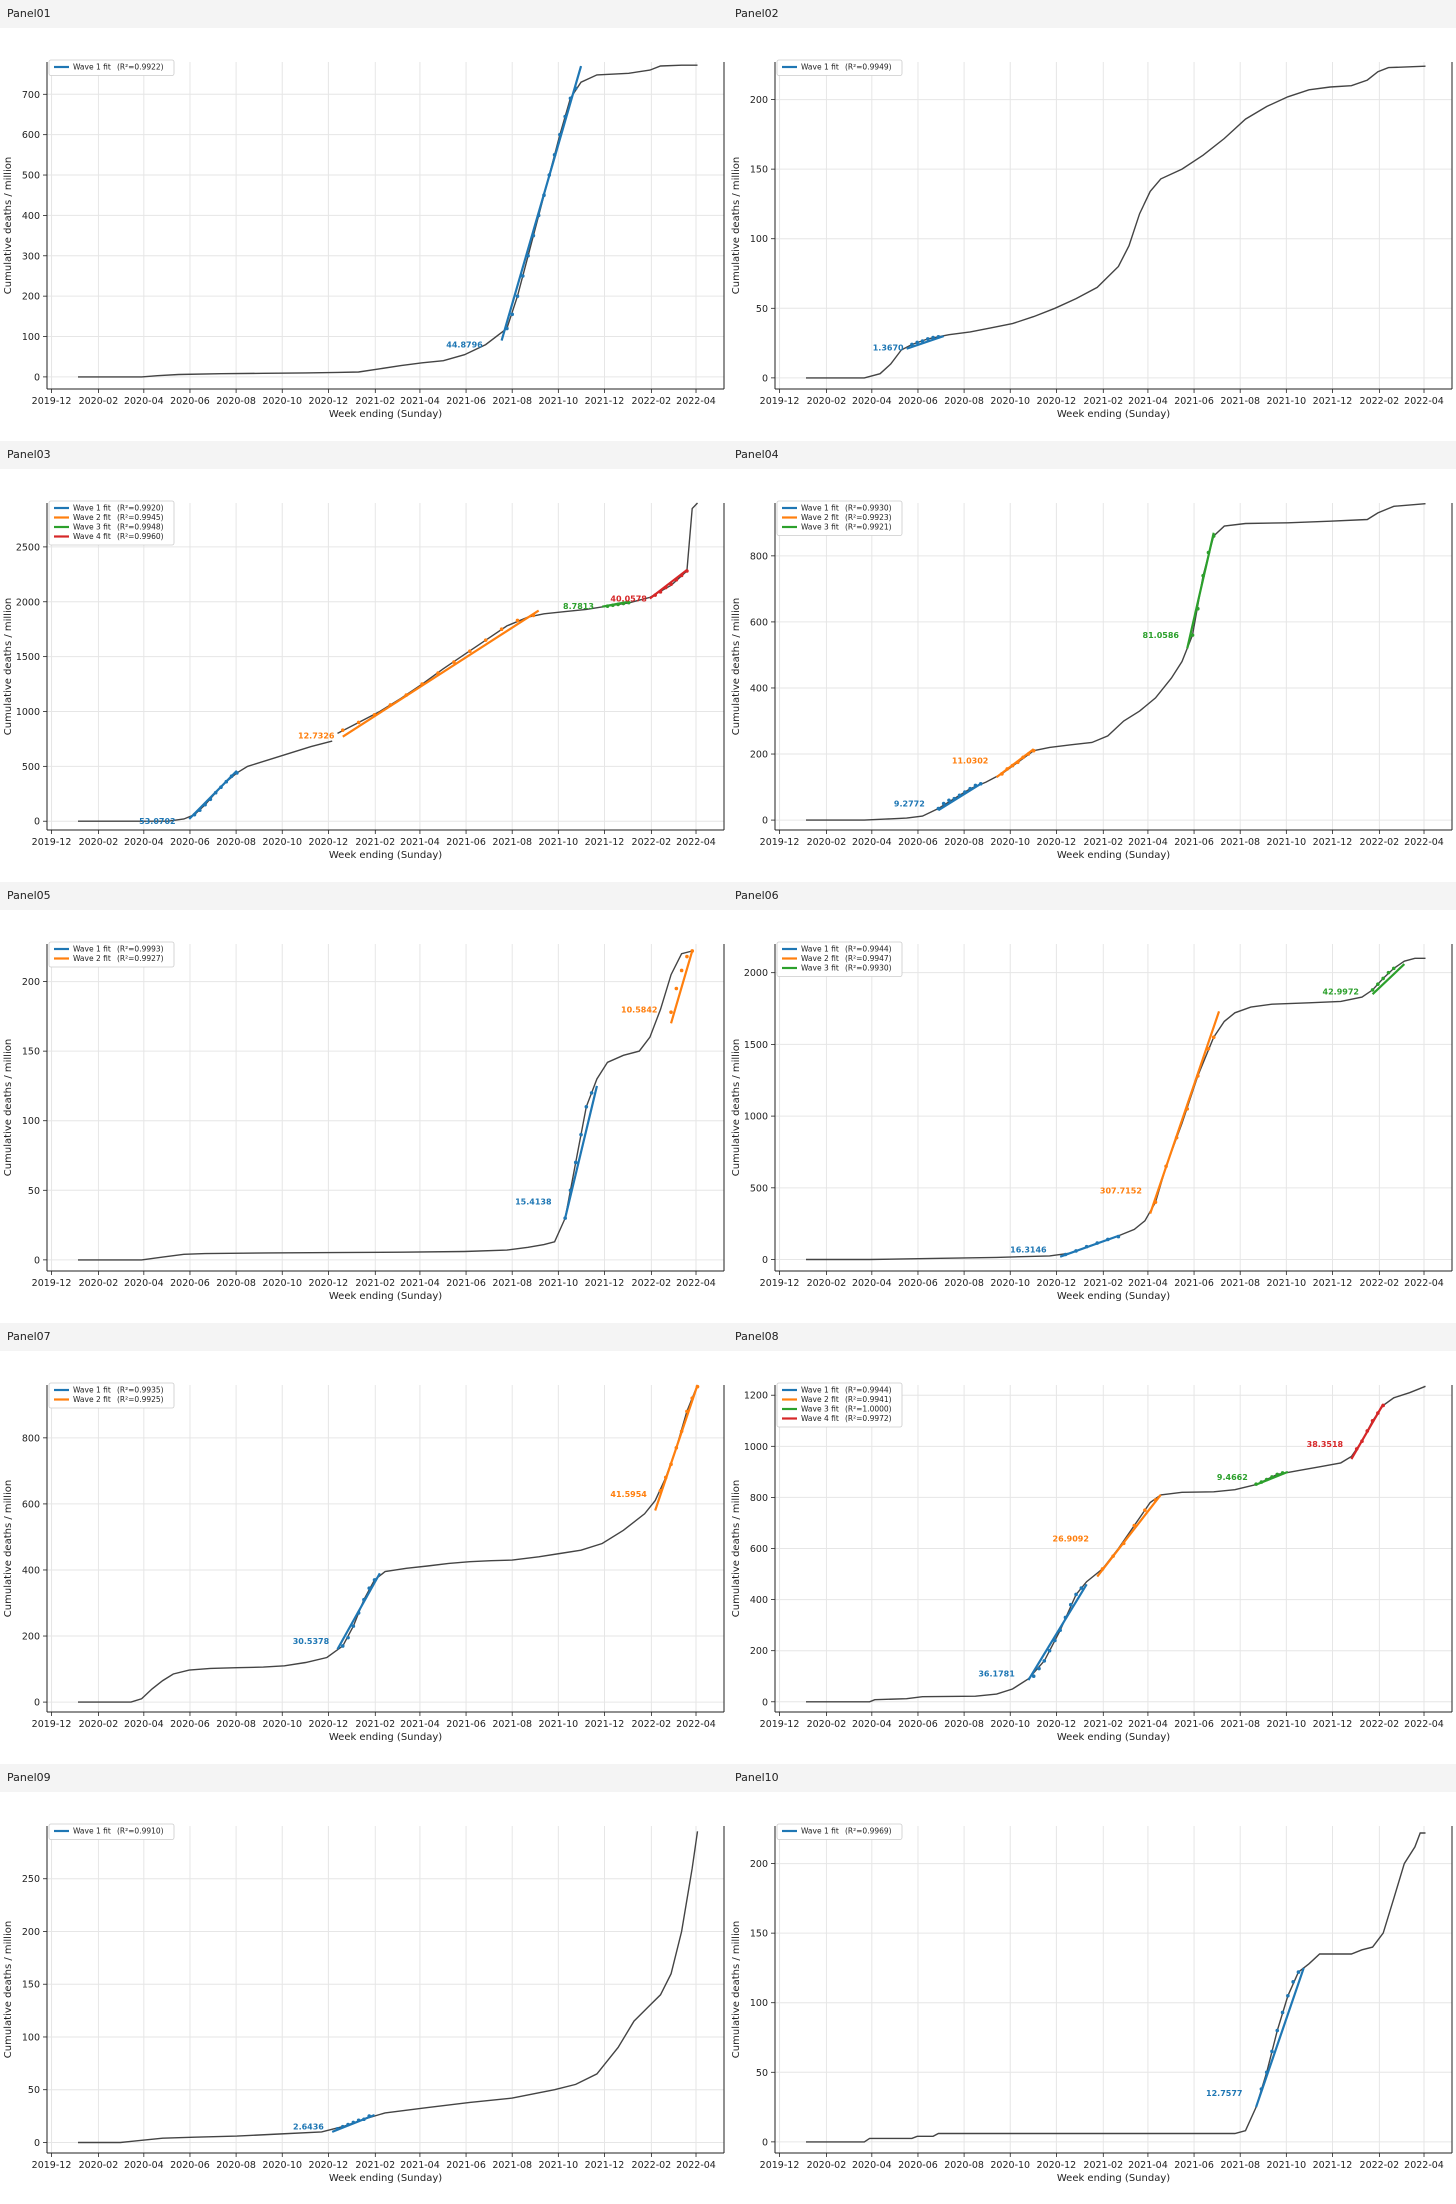 The image size is (1456, 2204). What do you see at coordinates (578, 606) in the screenshot?
I see `wave-slope-annotation: 8.7813` at bounding box center [578, 606].